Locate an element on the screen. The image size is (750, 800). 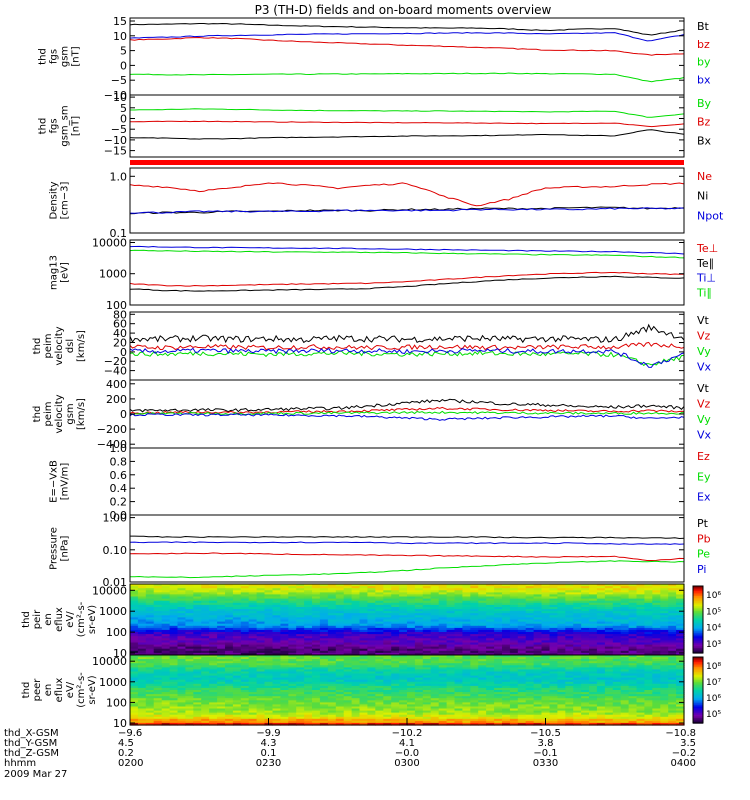
y-tick-label: 0.1 is located at coordinates (119, 233).